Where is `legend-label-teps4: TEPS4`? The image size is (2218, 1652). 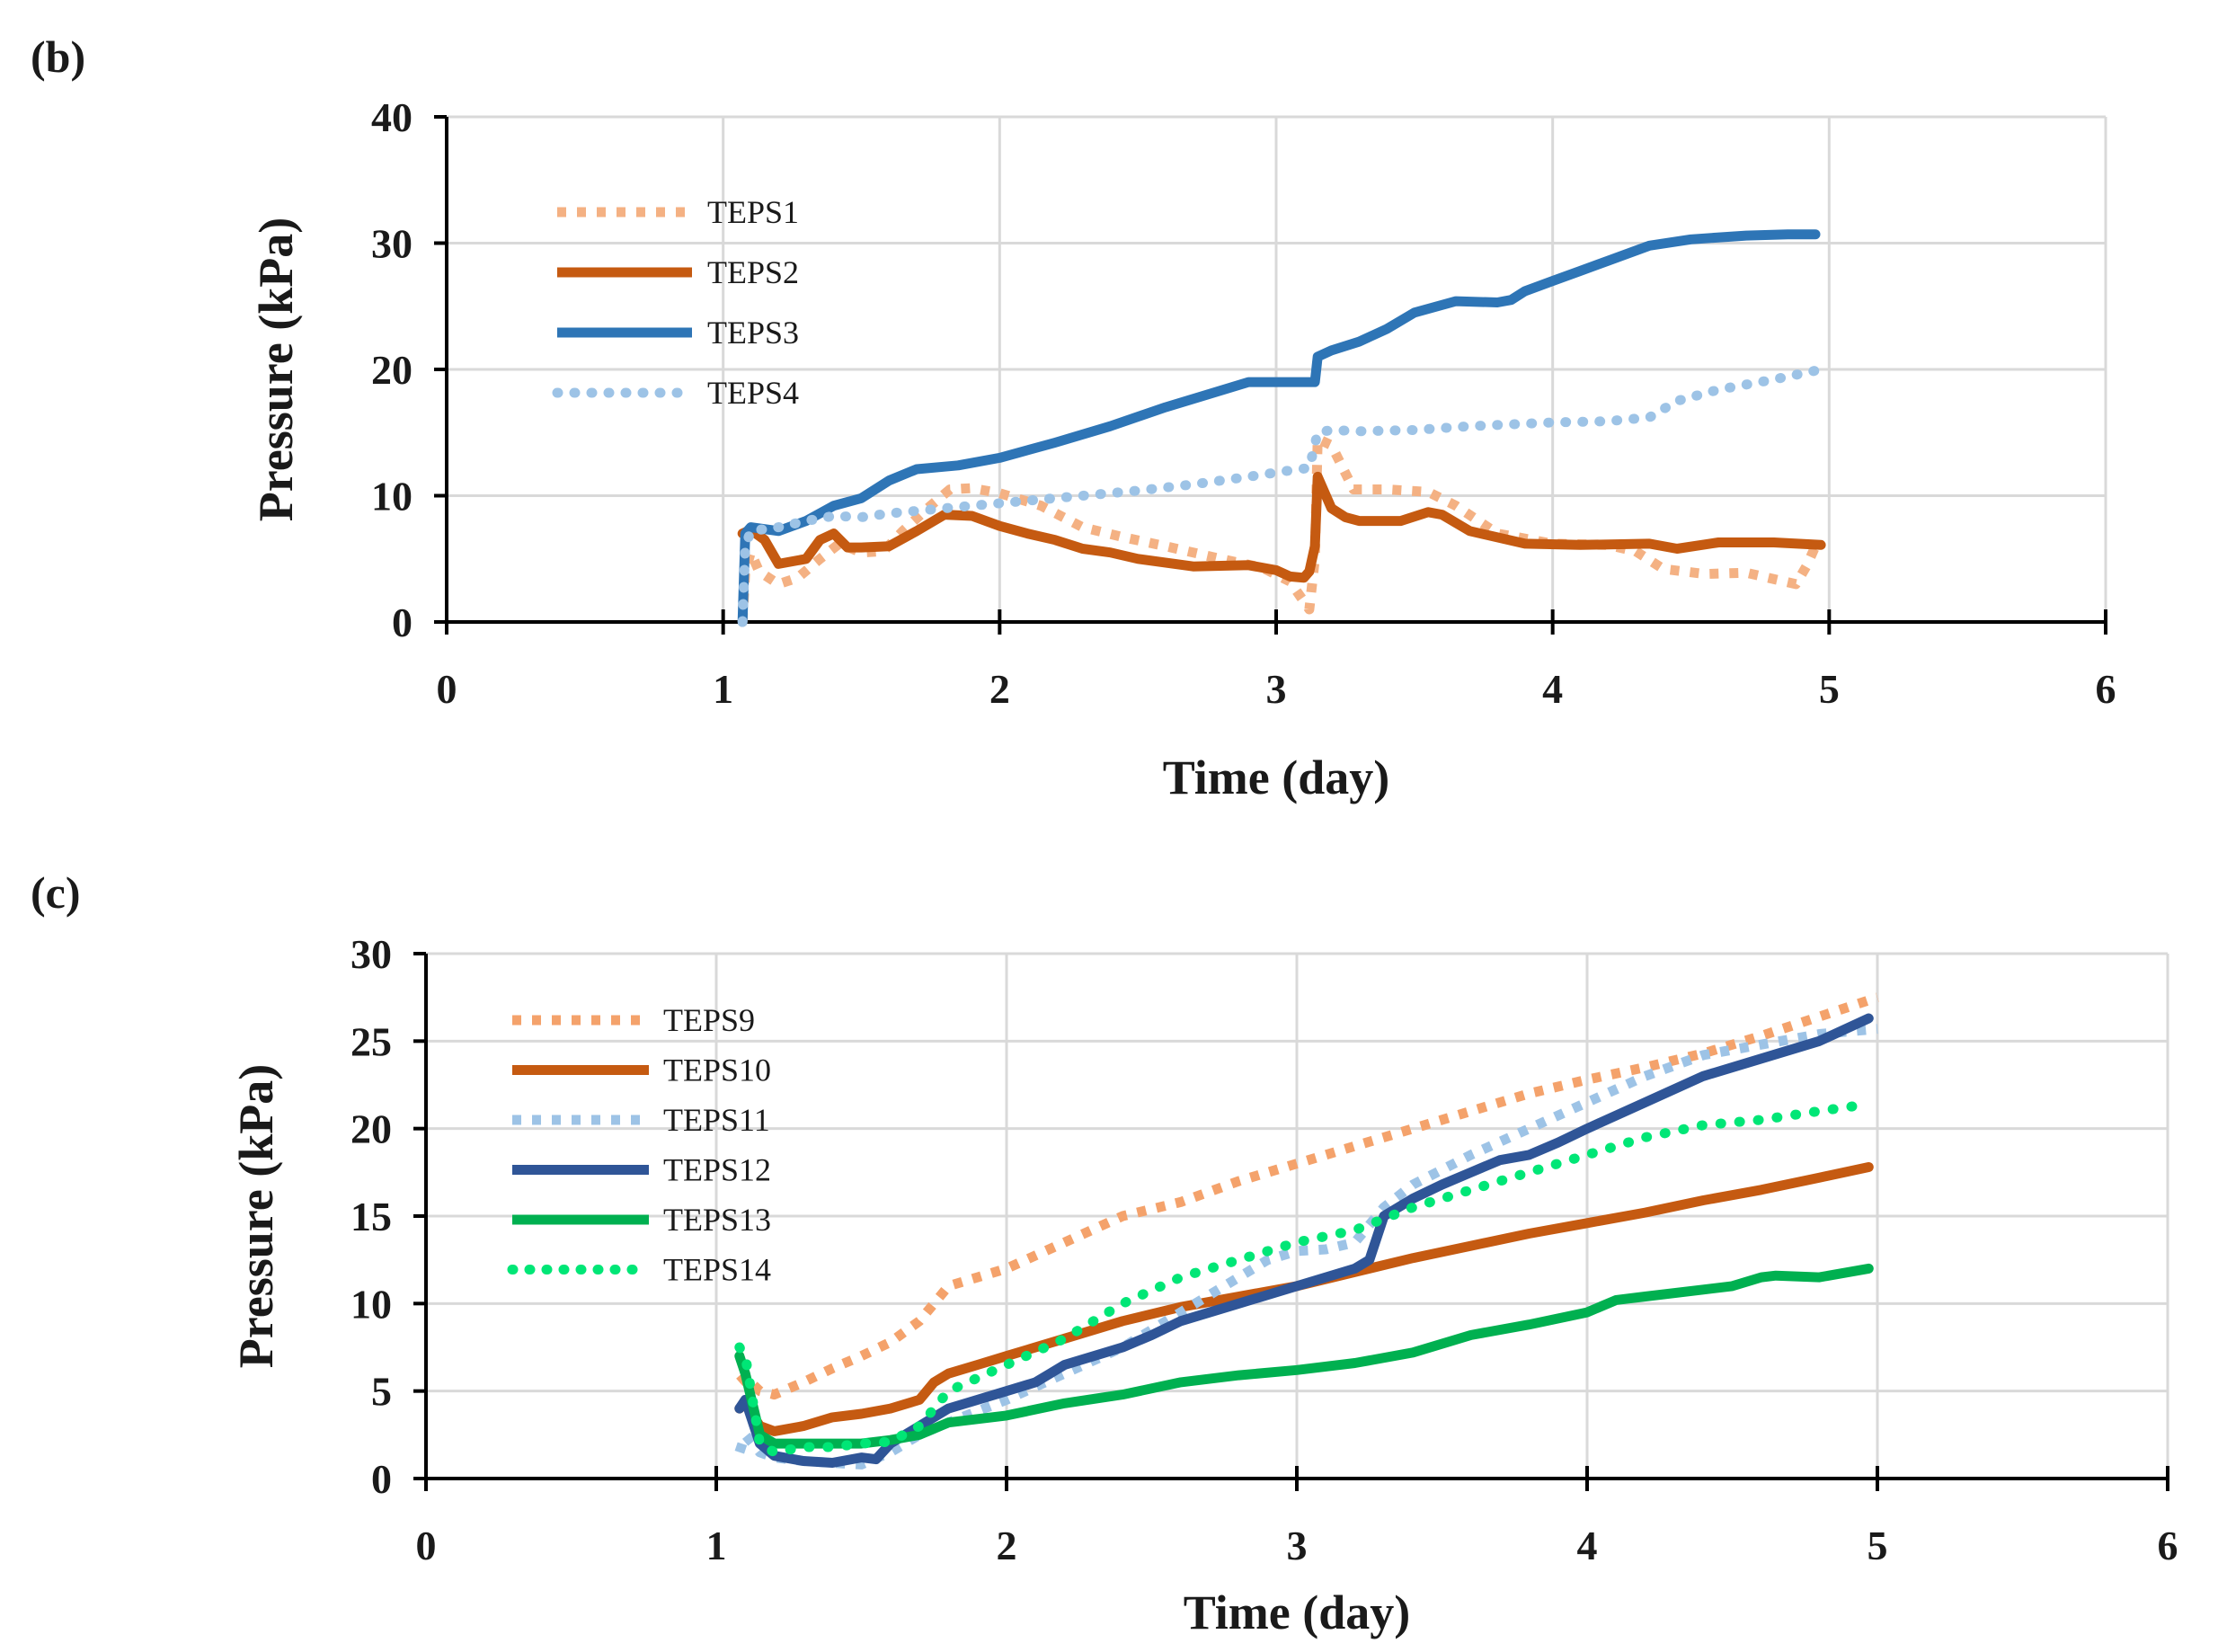 legend-label-teps4: TEPS4 is located at coordinates (753, 393).